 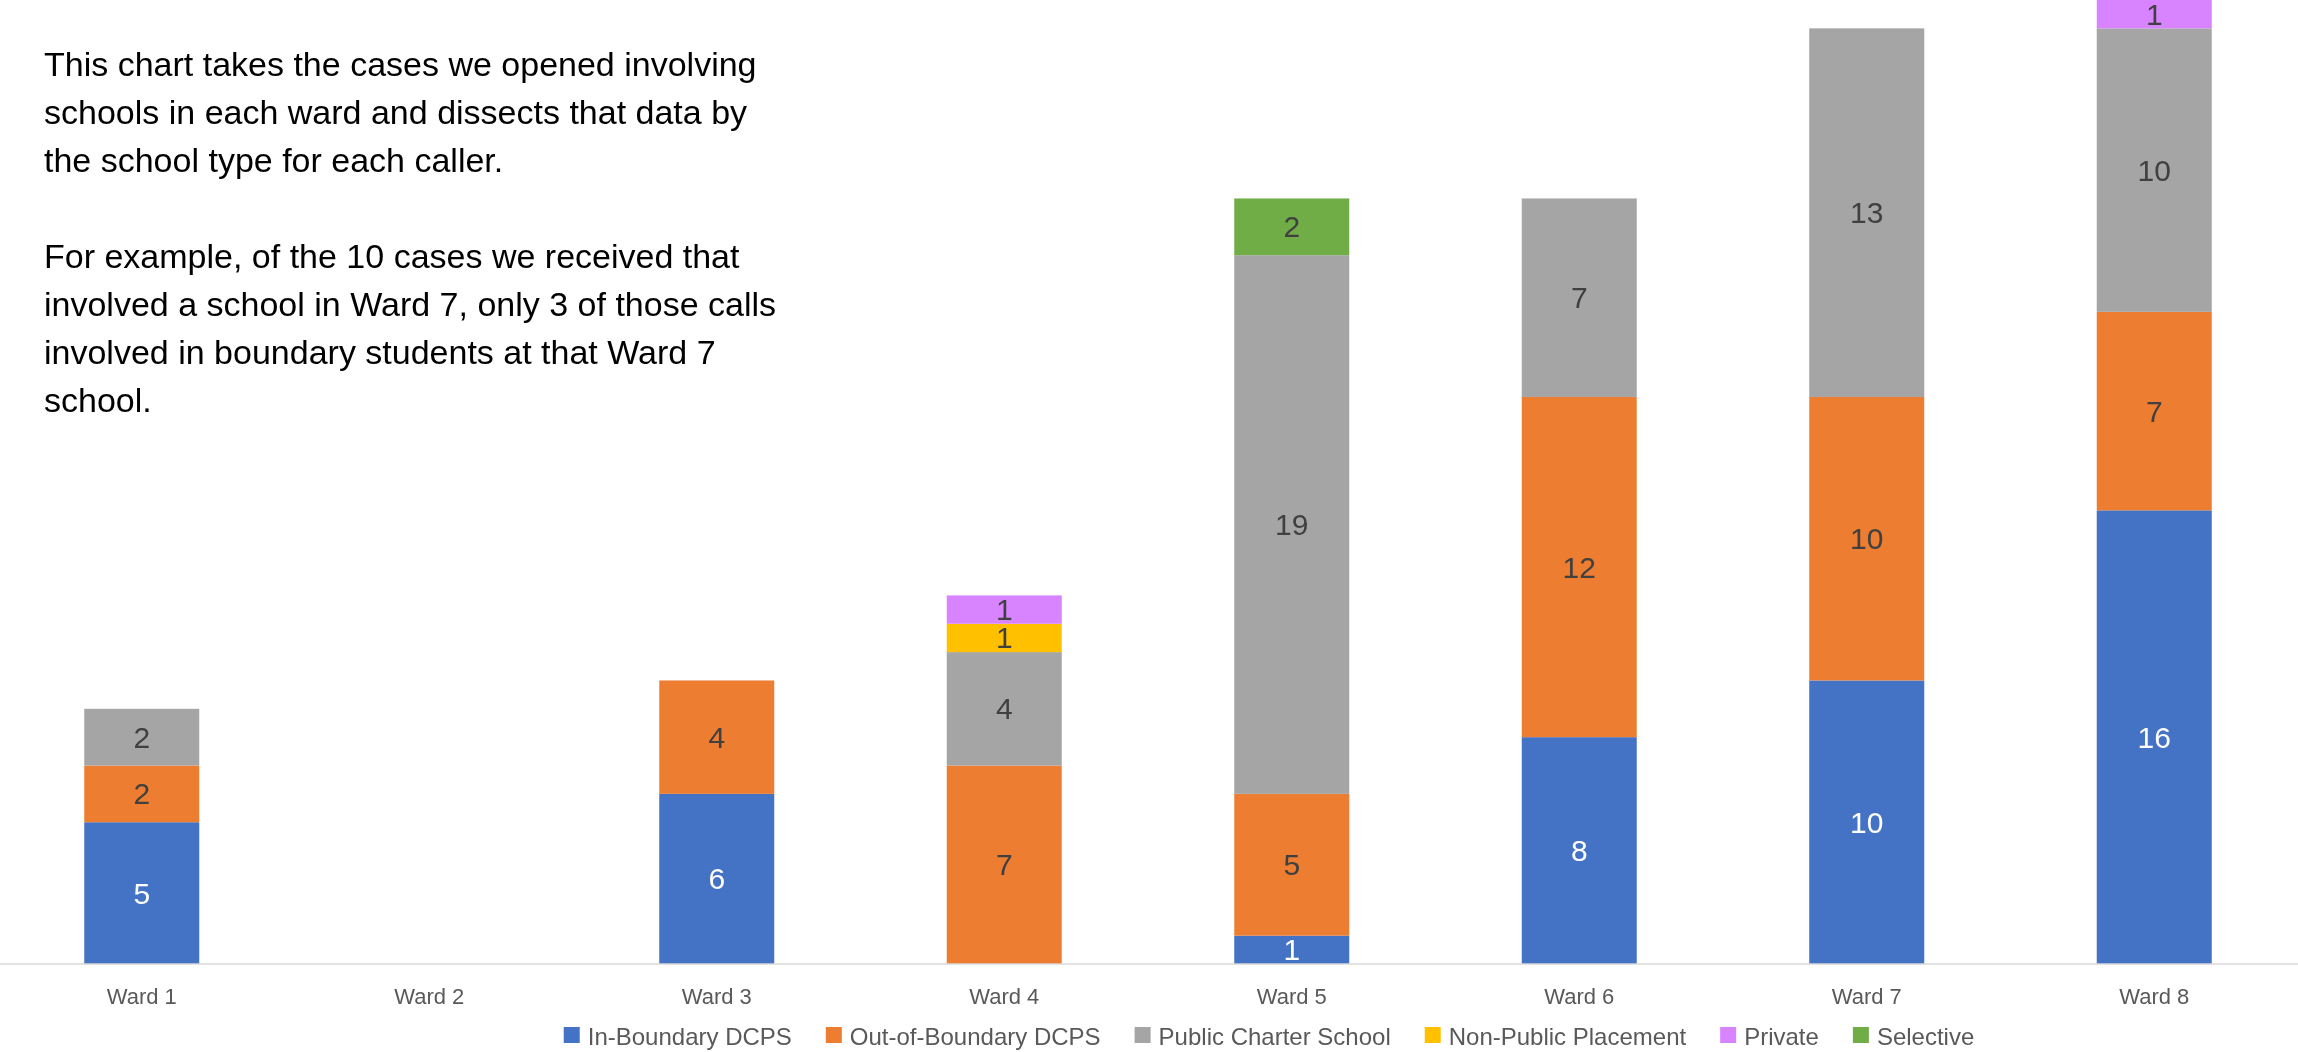 What do you see at coordinates (975, 1036) in the screenshot?
I see `legend-label: Out-of-Boundary DCPS` at bounding box center [975, 1036].